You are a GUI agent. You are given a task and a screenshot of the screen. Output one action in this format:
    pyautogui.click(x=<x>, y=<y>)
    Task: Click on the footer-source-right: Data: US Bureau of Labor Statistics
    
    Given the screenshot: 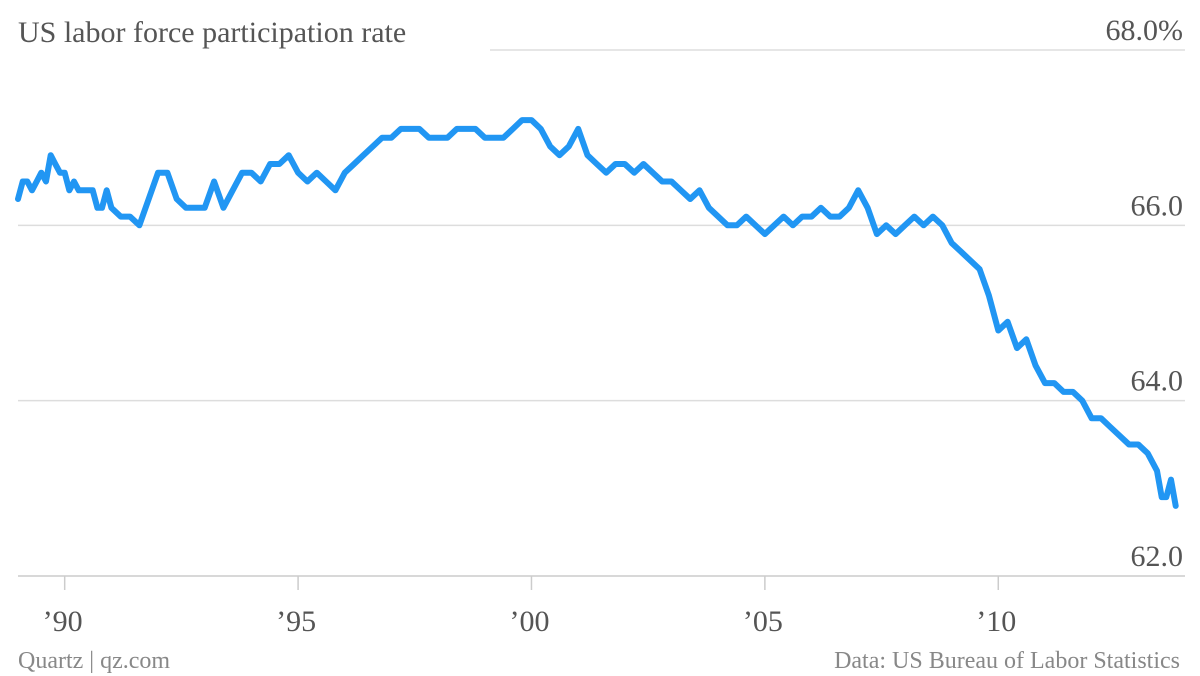 What is the action you would take?
    pyautogui.click(x=1007, y=661)
    